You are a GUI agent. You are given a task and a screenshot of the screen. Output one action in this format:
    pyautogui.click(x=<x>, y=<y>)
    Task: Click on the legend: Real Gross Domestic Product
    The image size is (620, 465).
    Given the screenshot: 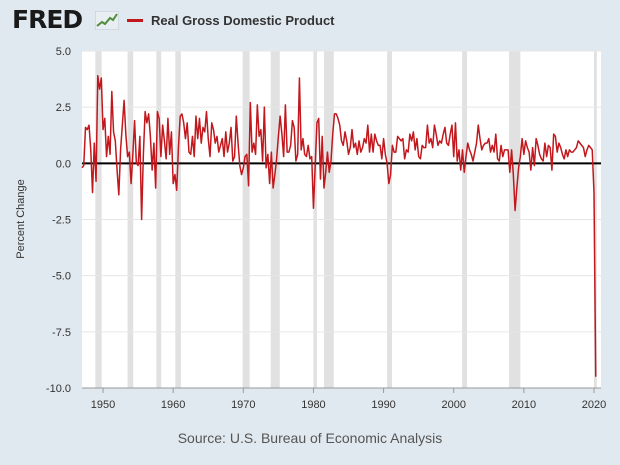 What is the action you would take?
    pyautogui.click(x=231, y=20)
    